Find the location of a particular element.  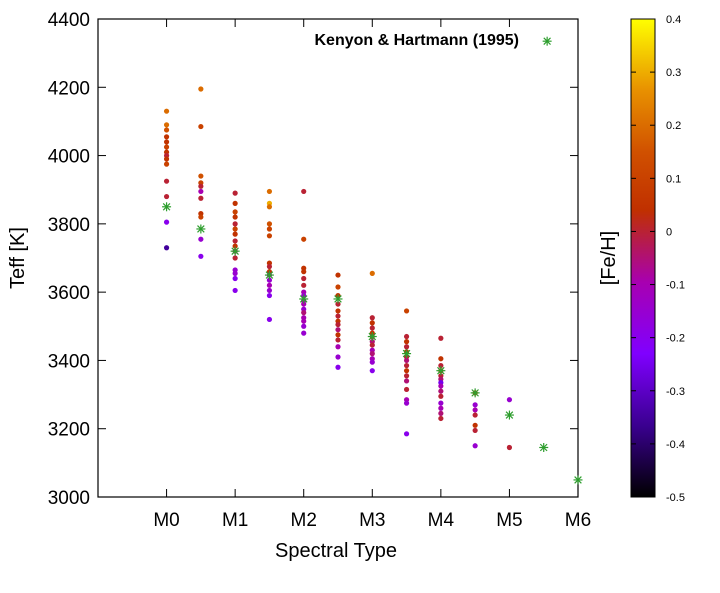

y-tick-label: 3600 is located at coordinates (69, 293).